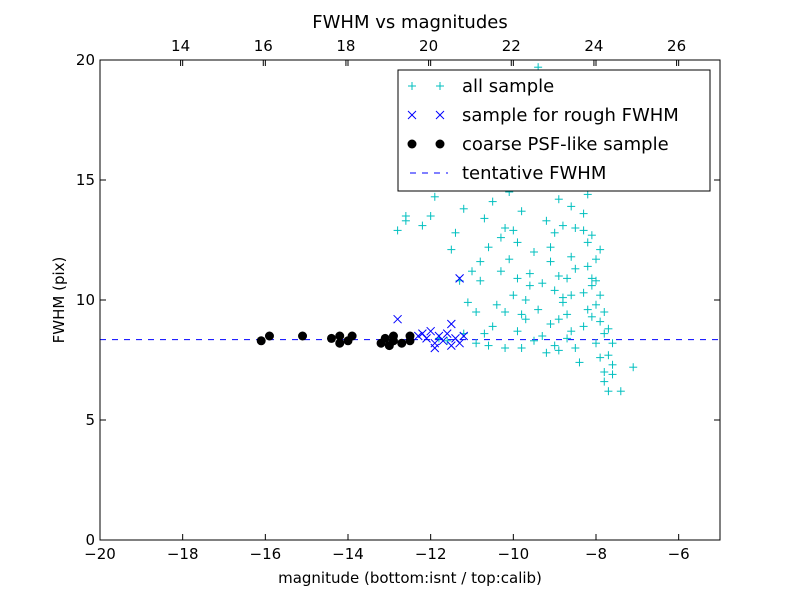 This screenshot has height=600, width=800. What do you see at coordinates (263, 46) in the screenshot?
I see `top-tick-label-1: 16` at bounding box center [263, 46].